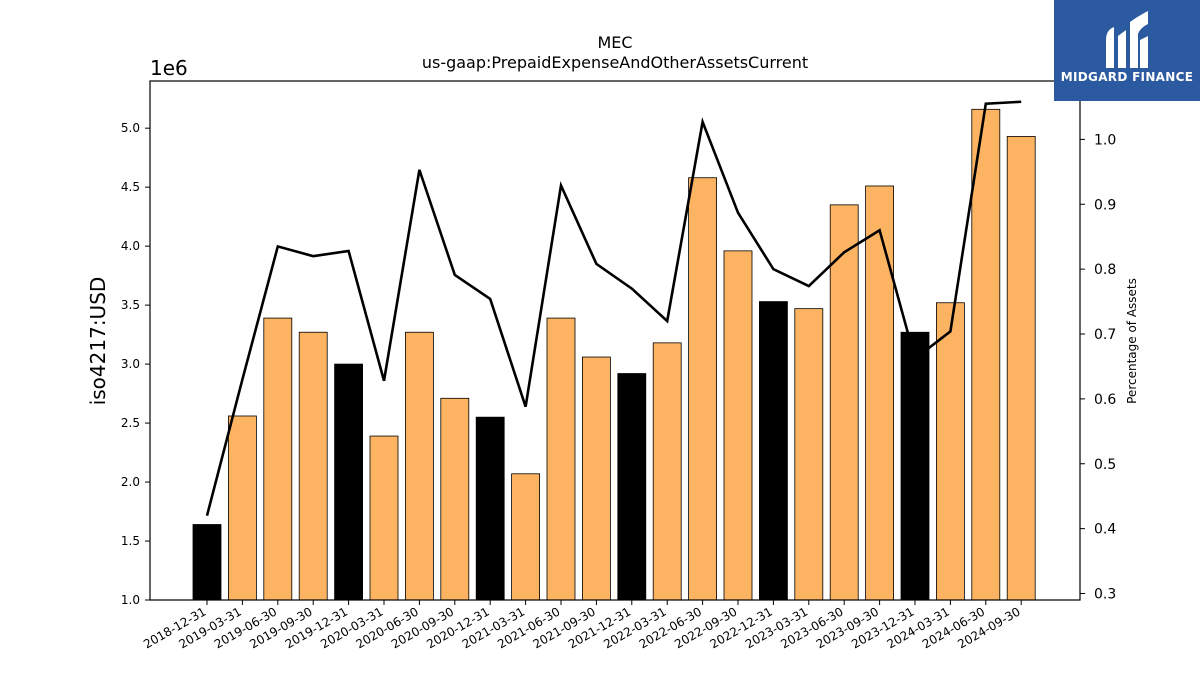 This screenshot has width=1200, height=675. What do you see at coordinates (1098, 367) in the screenshot?
I see `y-ticks-right: 0.3 0.4 0.5 0.6 0.7 0.8 0.9 1.0` at bounding box center [1098, 367].